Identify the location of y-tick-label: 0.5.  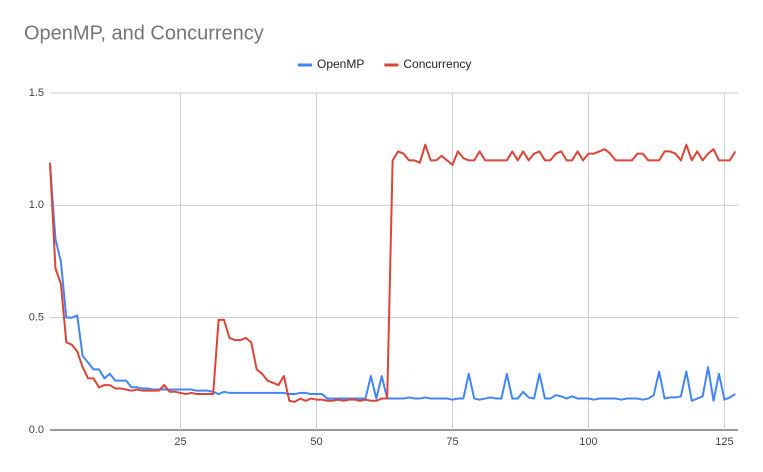
(36, 318).